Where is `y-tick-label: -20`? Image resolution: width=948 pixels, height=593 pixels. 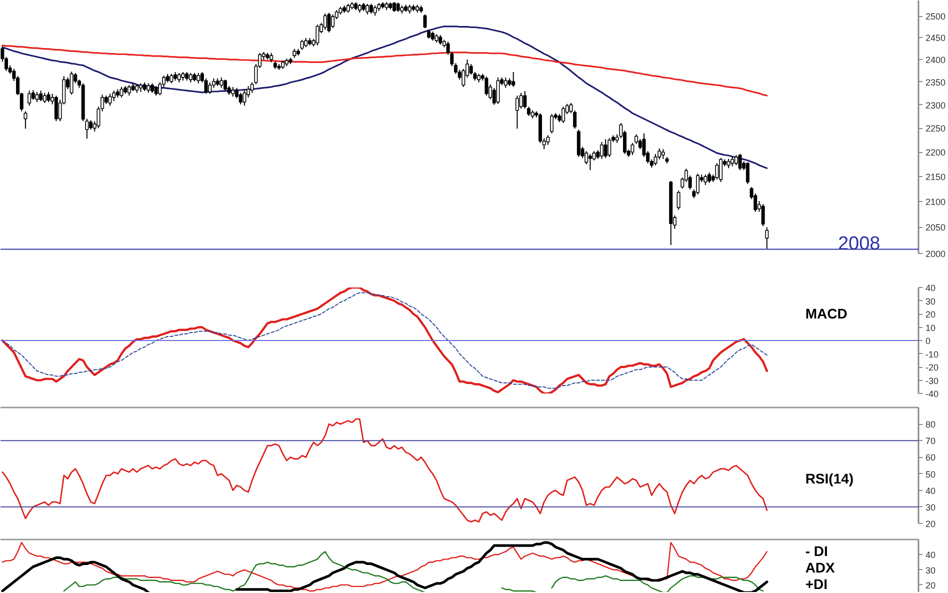
y-tick-label: -20 is located at coordinates (932, 367).